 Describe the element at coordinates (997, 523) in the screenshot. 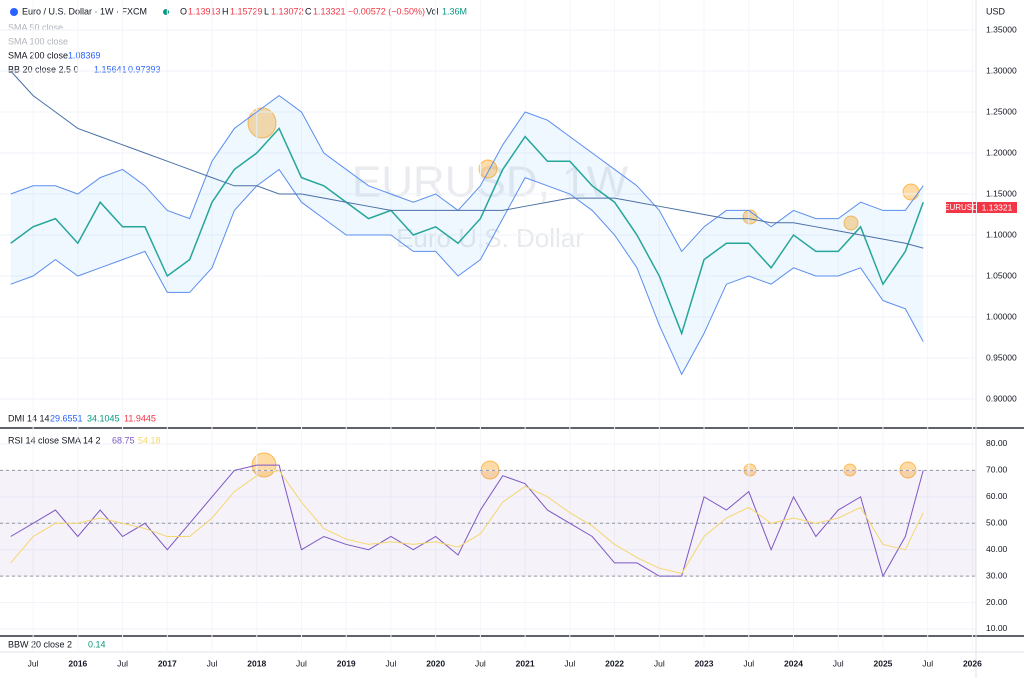

I see `y-tick-label: 50.00` at that location.